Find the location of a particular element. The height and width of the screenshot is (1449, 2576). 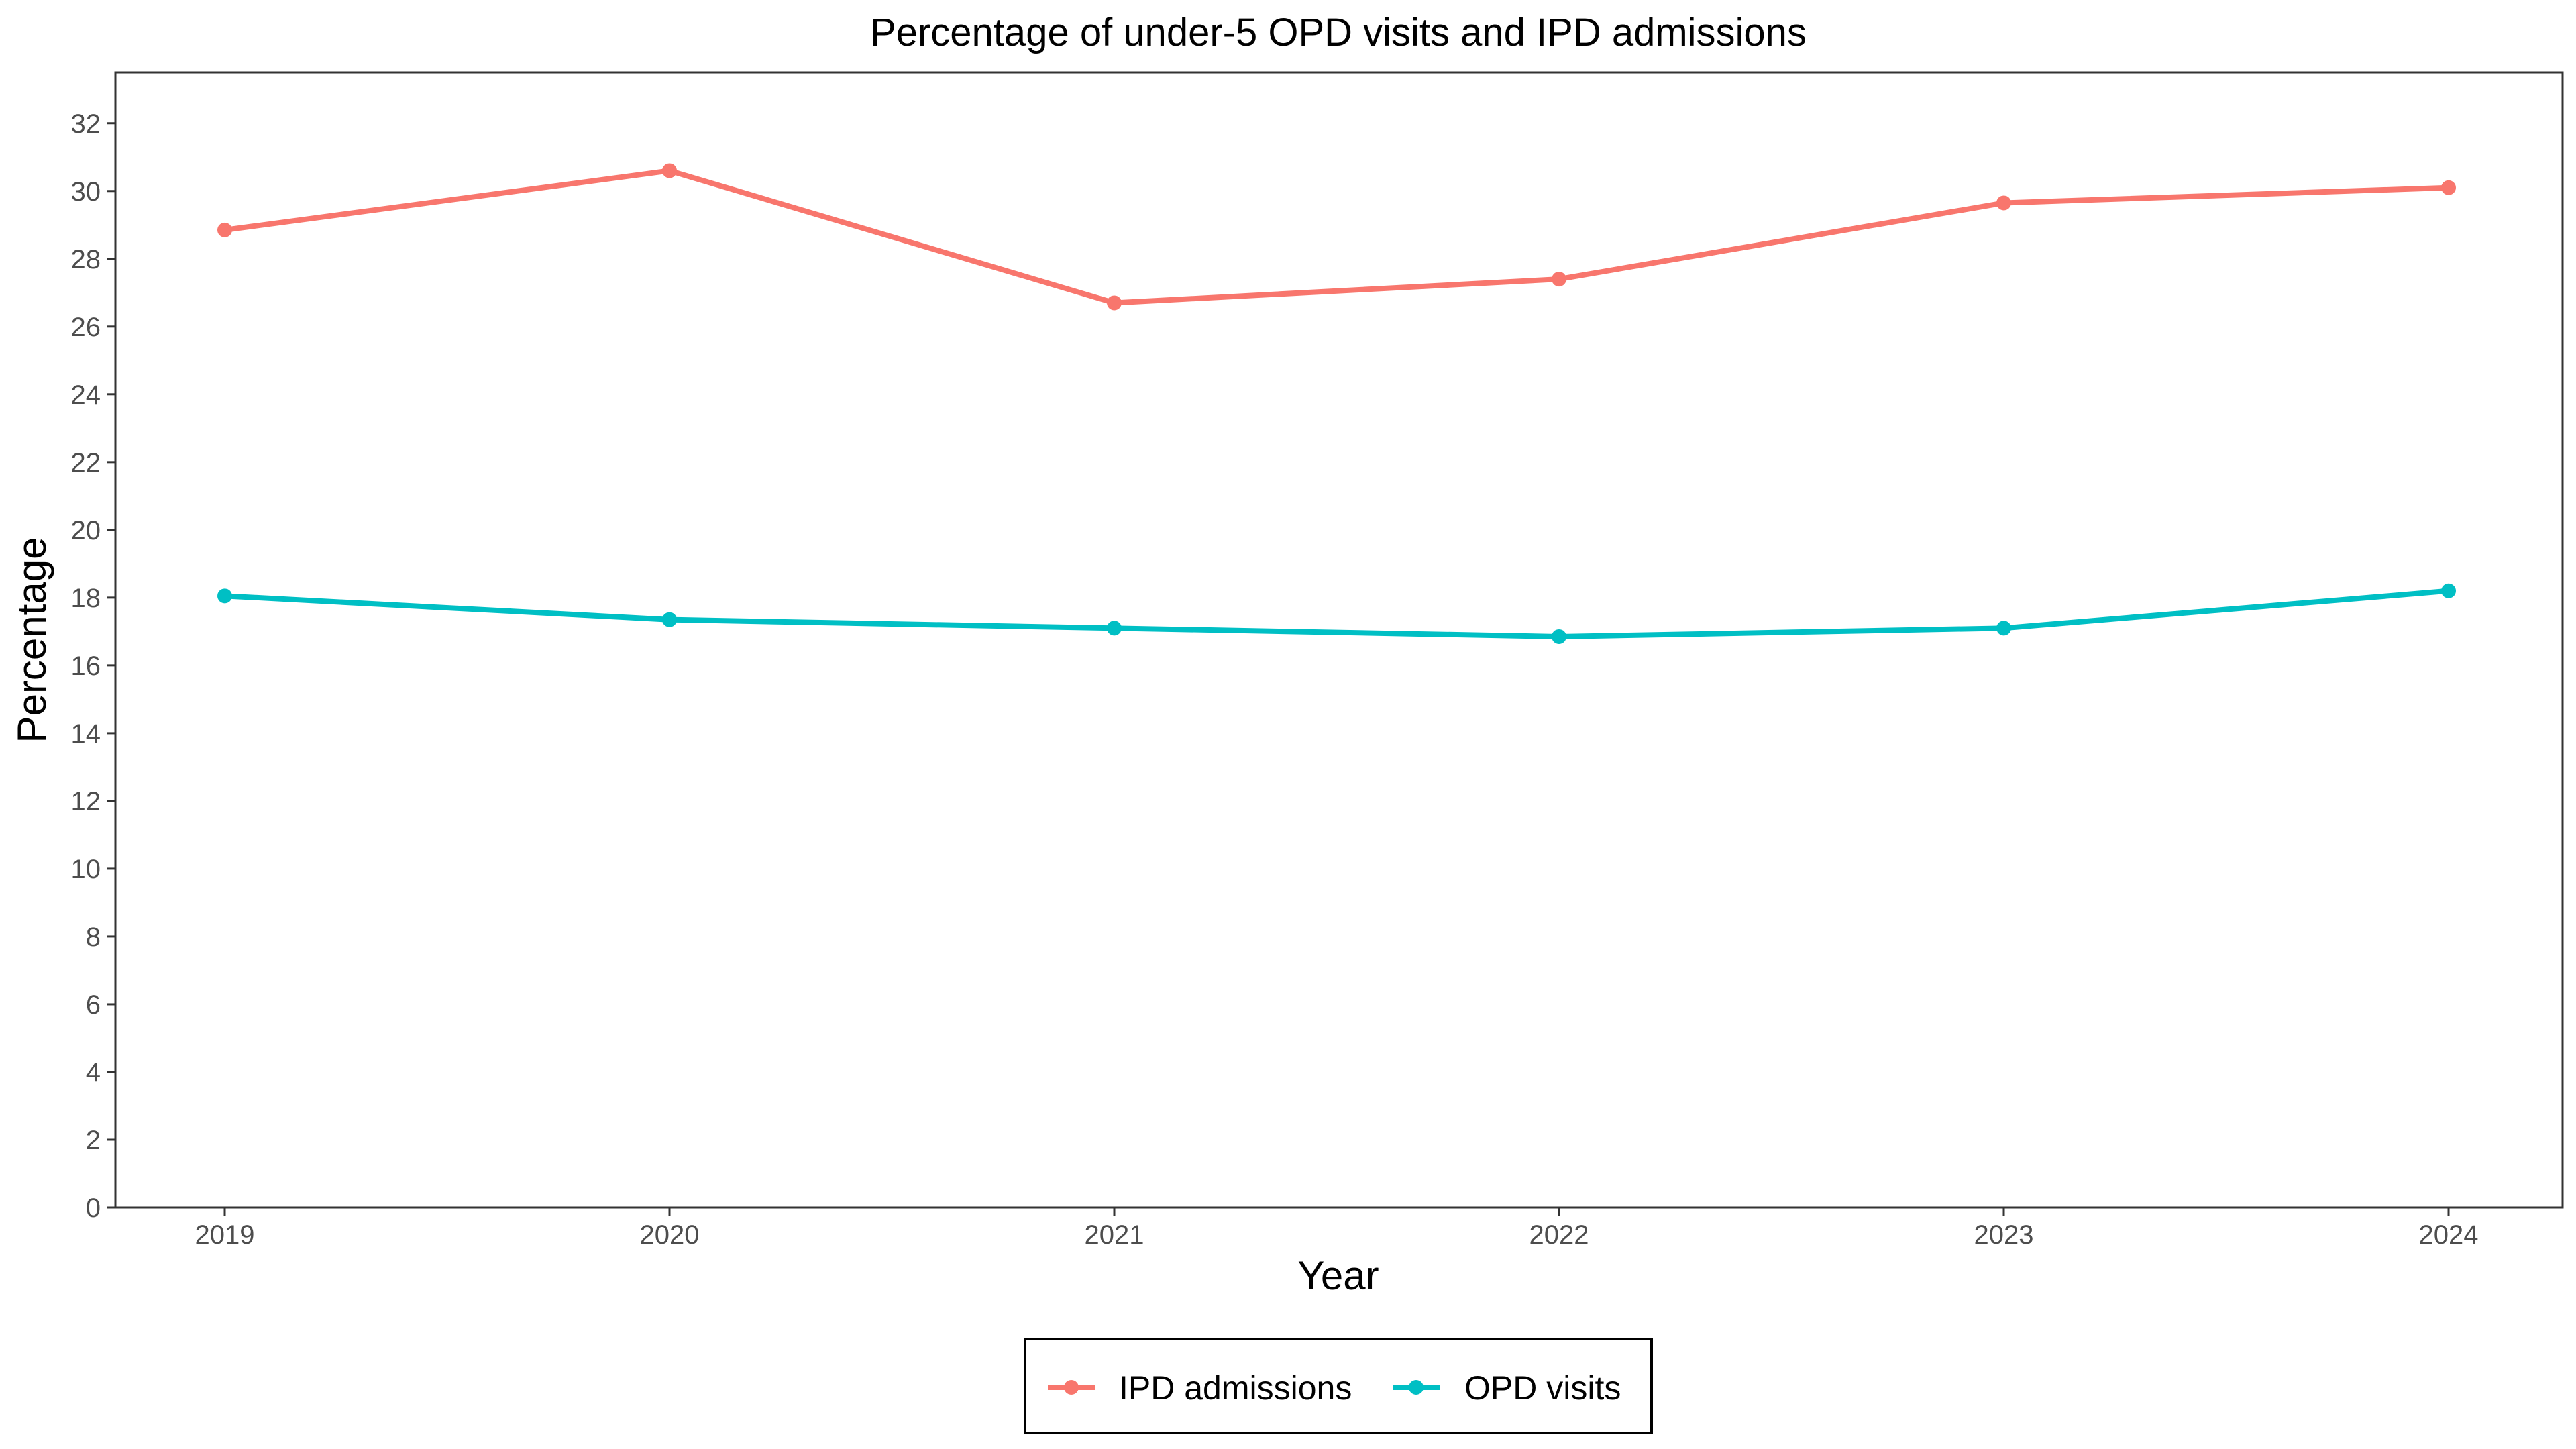

y-tick-label: 14 is located at coordinates (86, 734).